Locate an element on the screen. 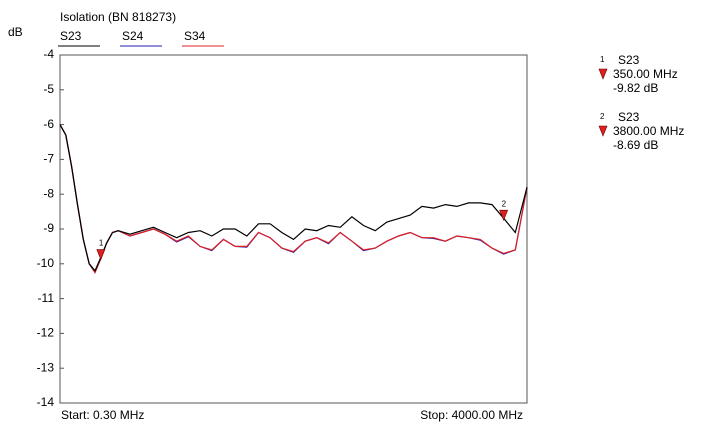  marker-table-frequency: 3800.00 MHz is located at coordinates (648, 131).